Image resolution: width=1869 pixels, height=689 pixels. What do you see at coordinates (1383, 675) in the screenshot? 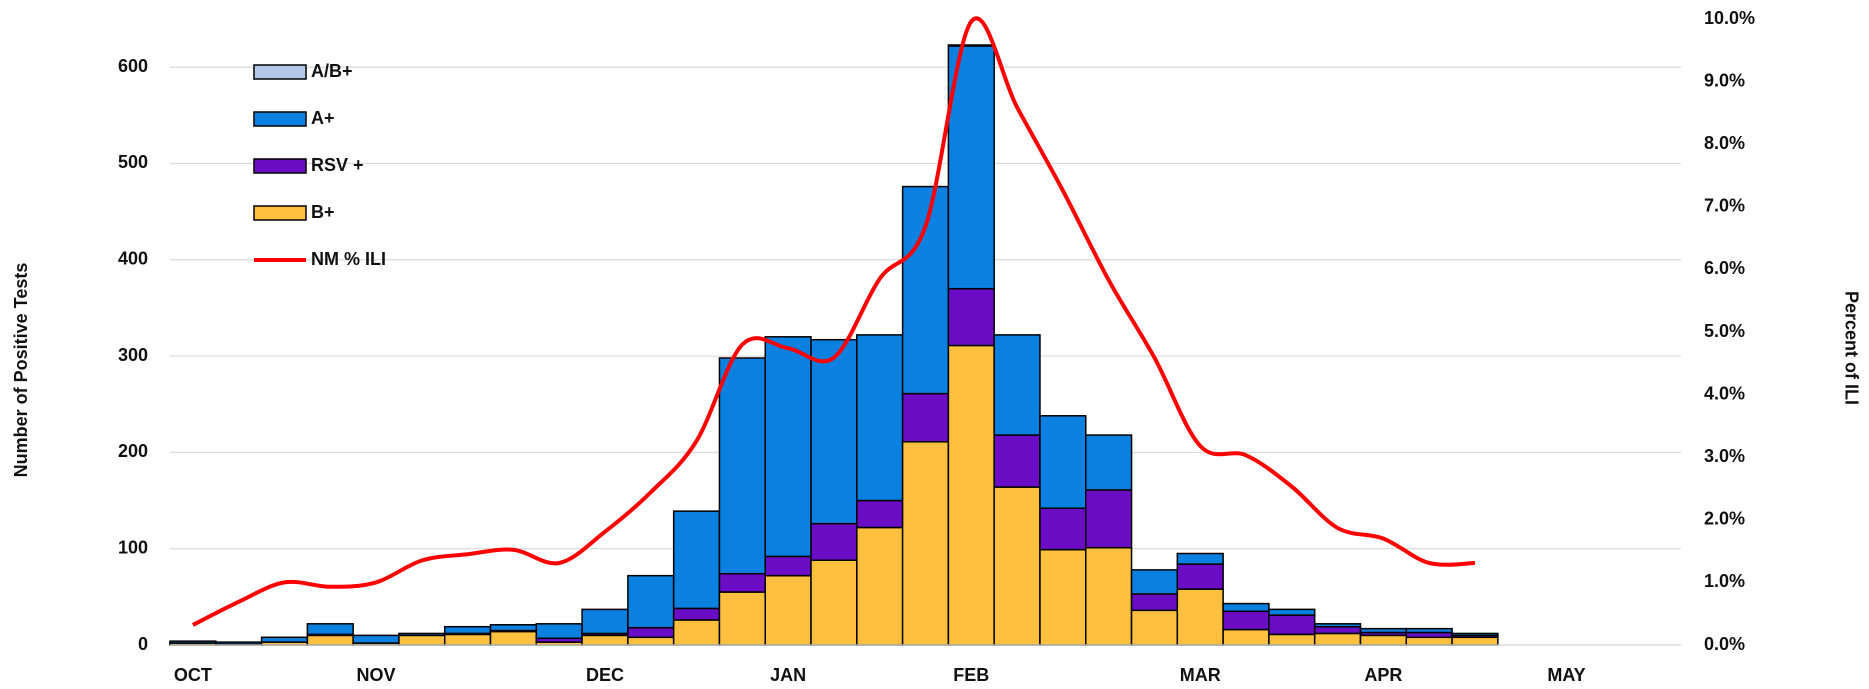
I see `x-tick-label: APR` at bounding box center [1383, 675].